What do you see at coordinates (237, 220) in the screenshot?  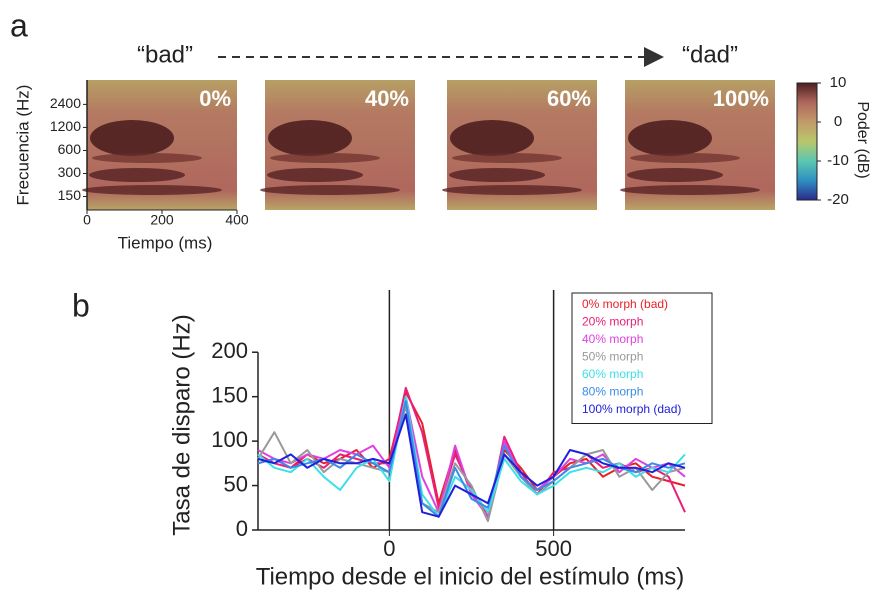 I see `x-tick-label: 400` at bounding box center [237, 220].